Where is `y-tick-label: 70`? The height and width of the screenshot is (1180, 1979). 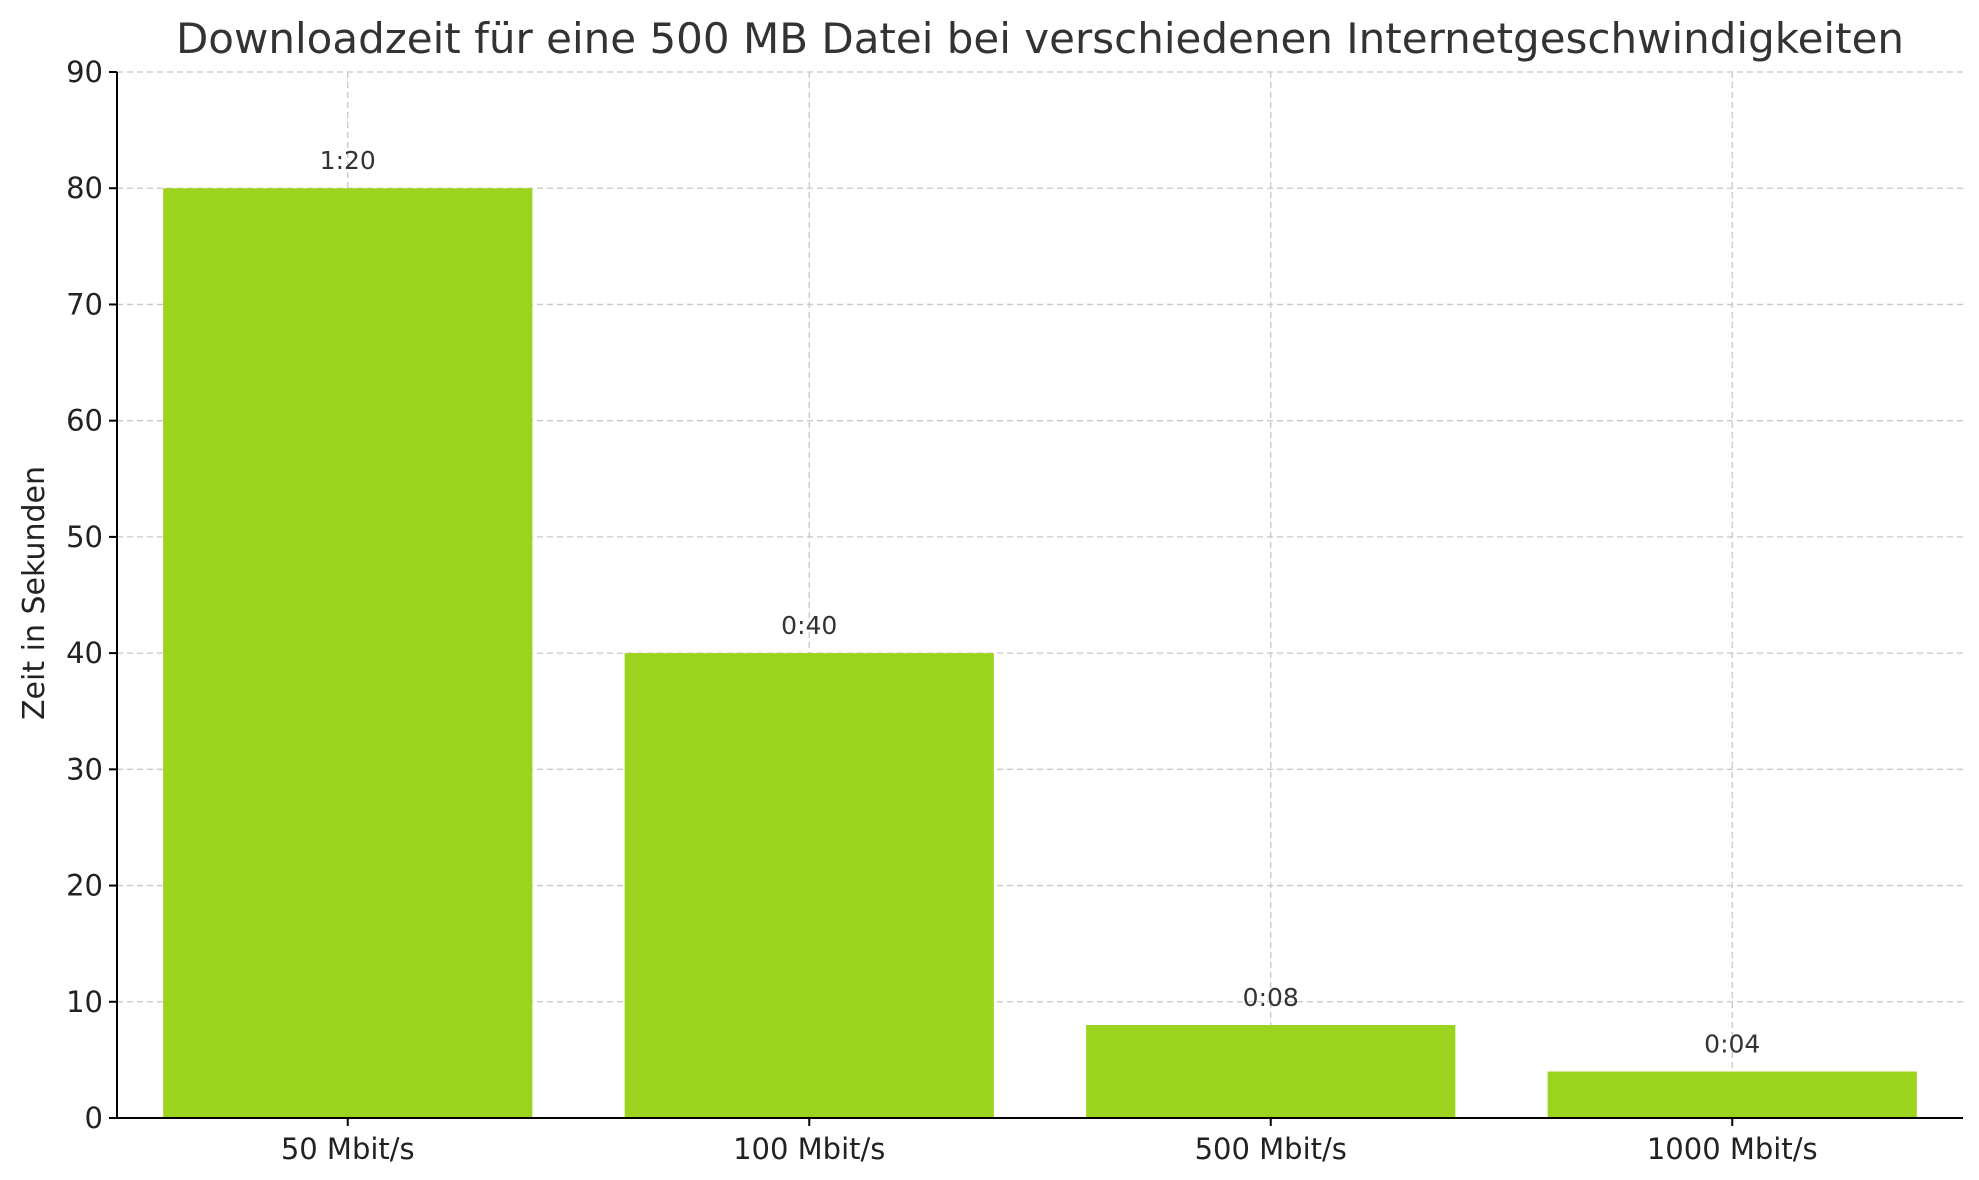
y-tick-label: 70 is located at coordinates (84, 304).